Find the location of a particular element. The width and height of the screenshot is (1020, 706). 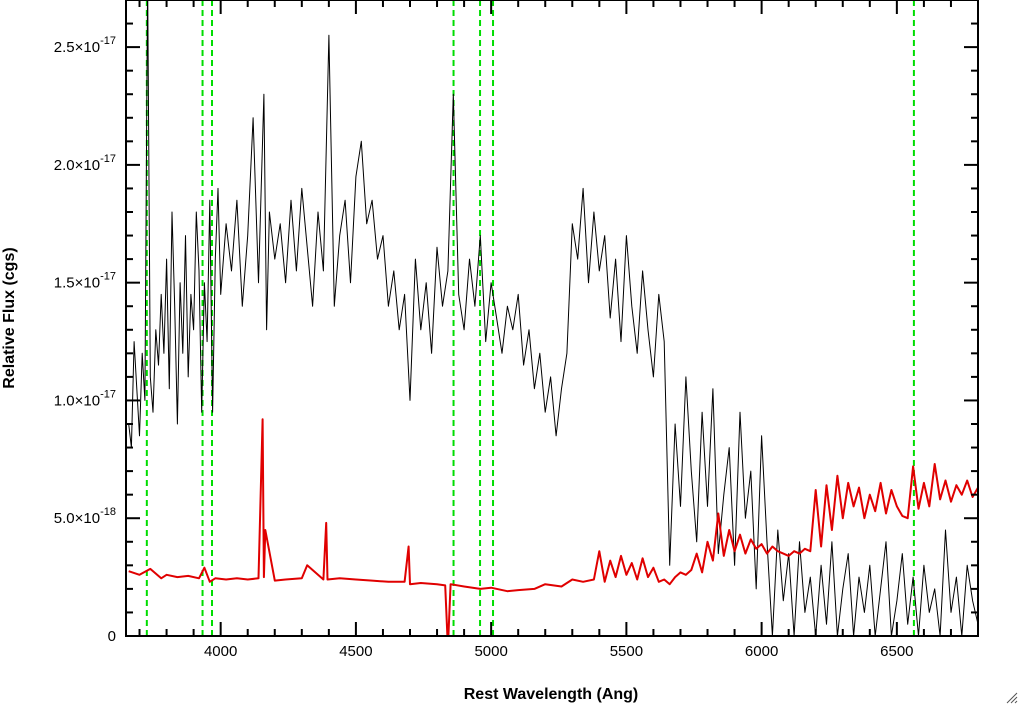

y-tick-label: 1.5×10⁻¹⁷ is located at coordinates (85, 281).